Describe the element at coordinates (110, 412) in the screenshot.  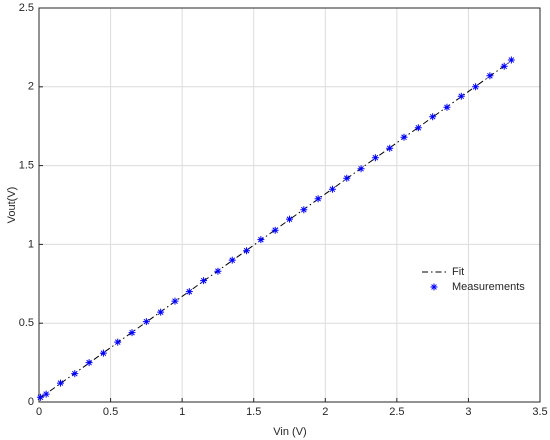
I see `x-tick-label: 0.5` at that location.